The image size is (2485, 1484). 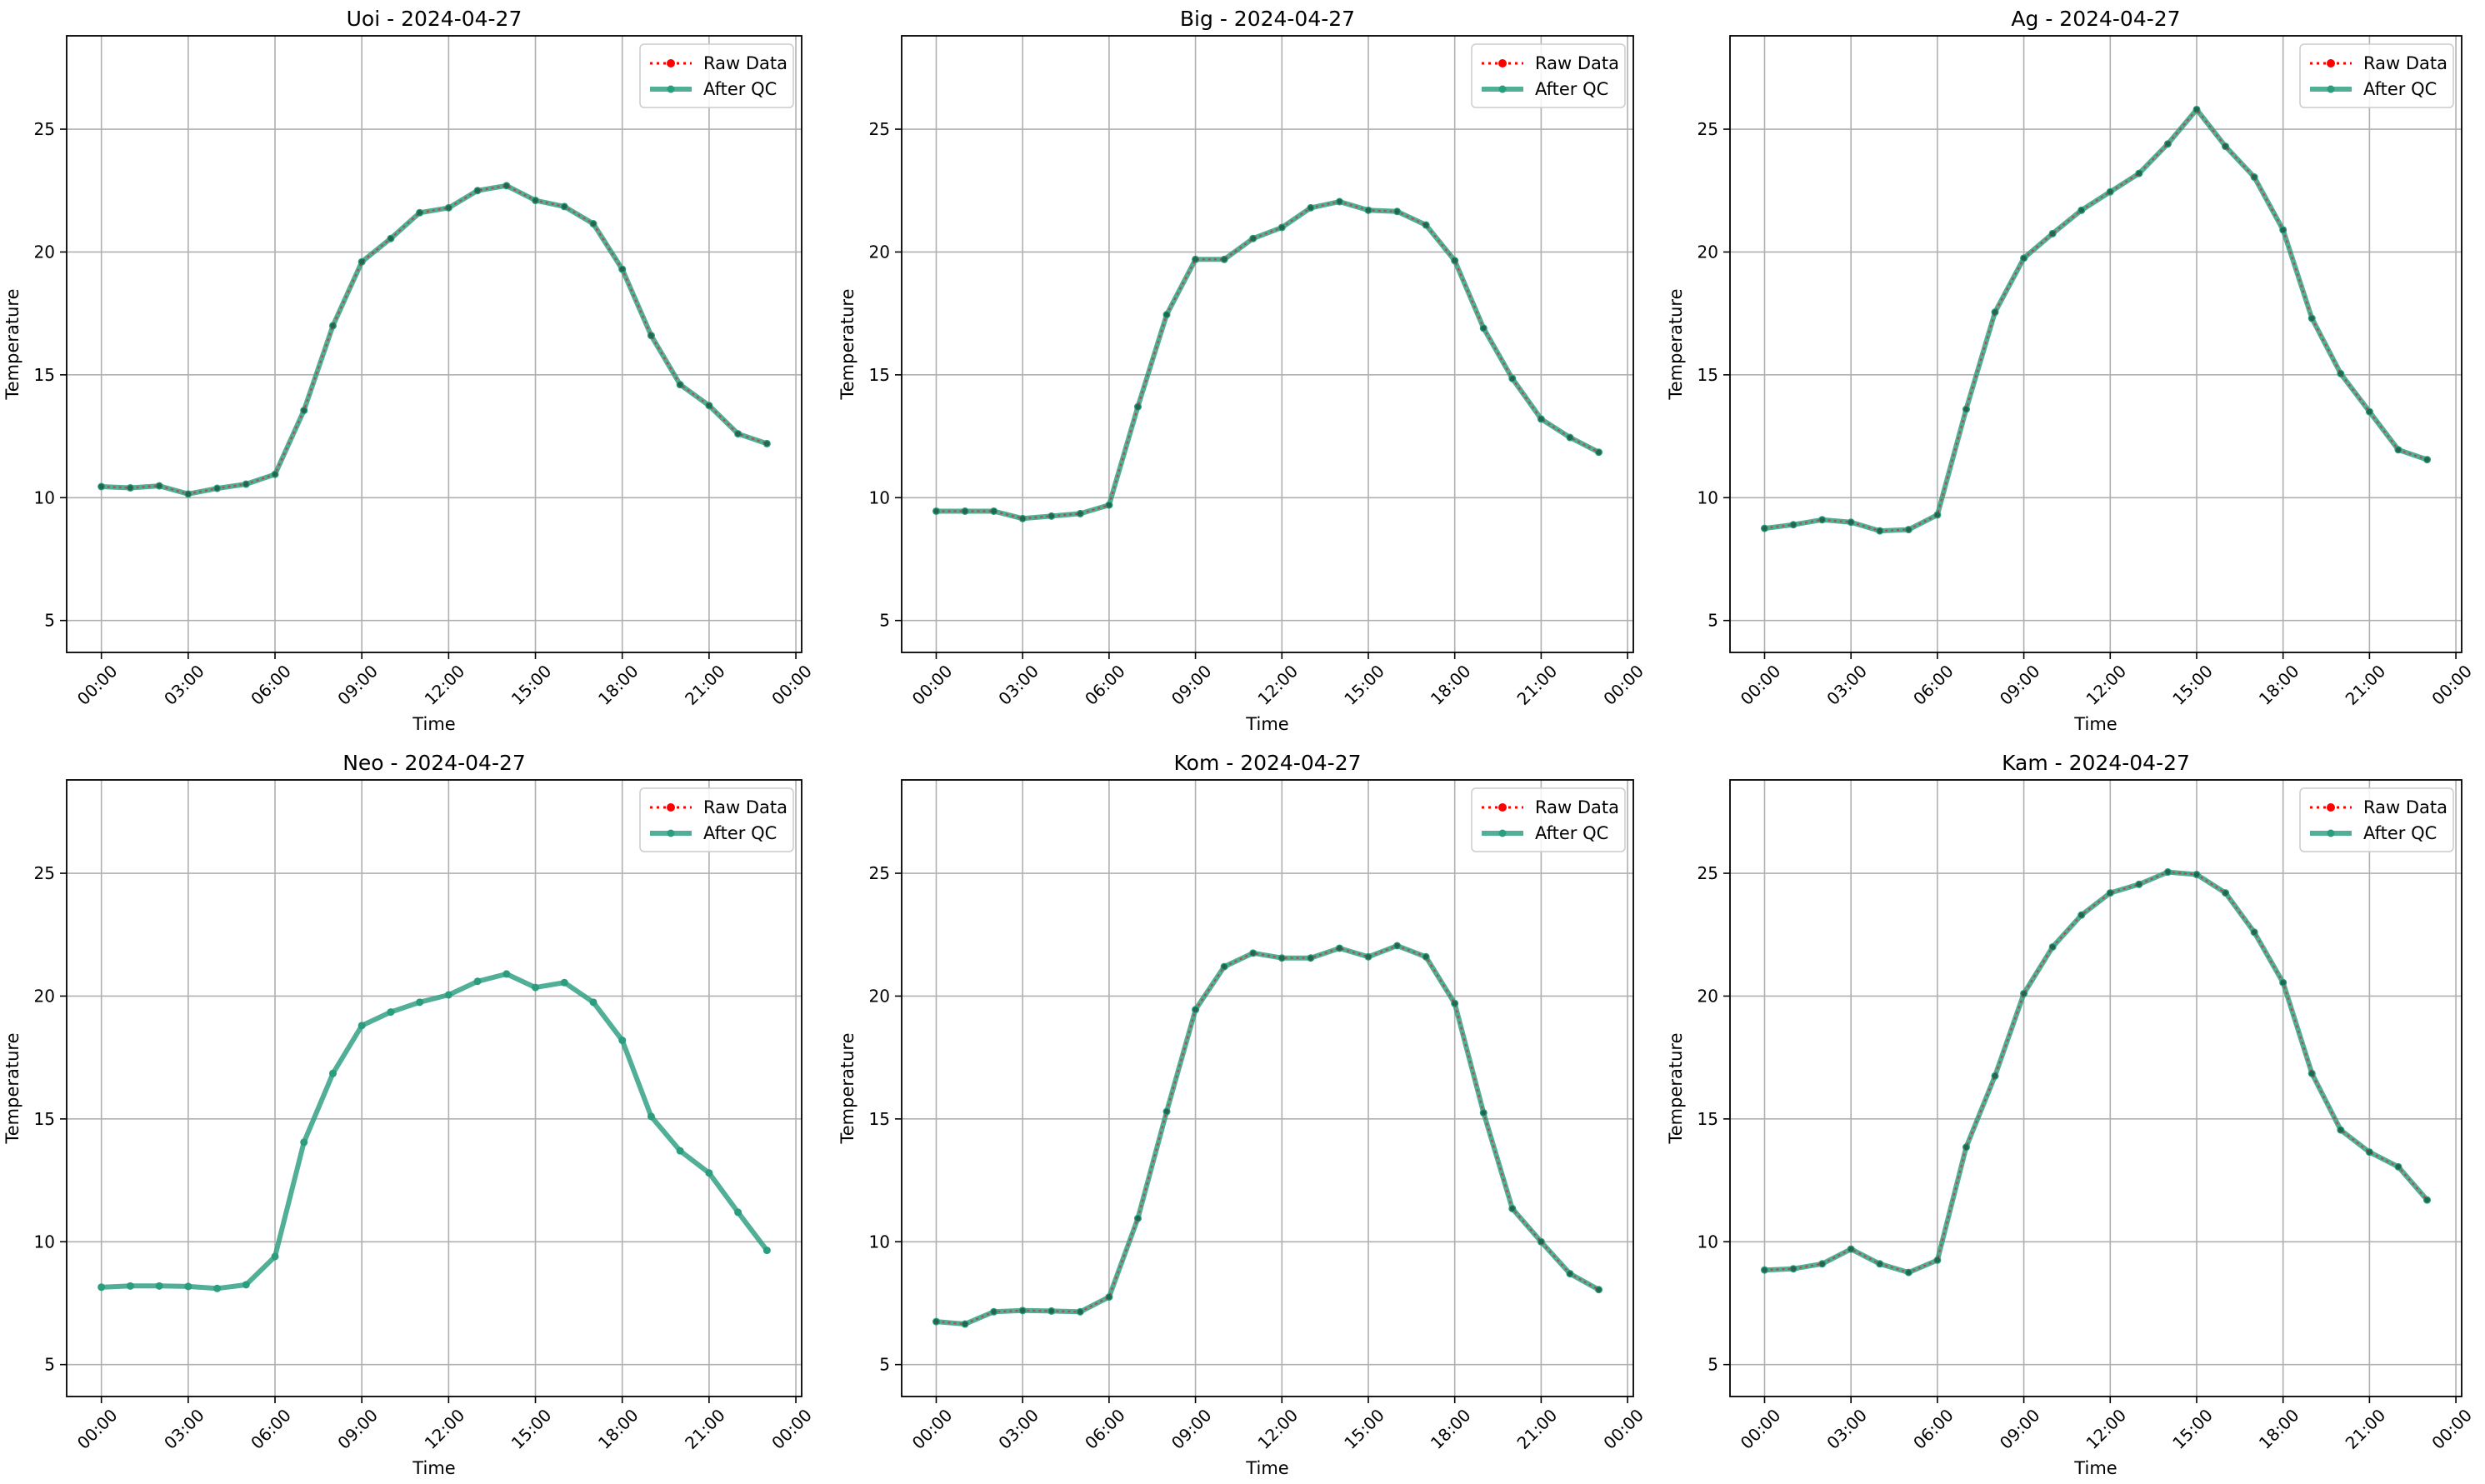 I want to click on after-qc-line, so click(x=435, y=1131).